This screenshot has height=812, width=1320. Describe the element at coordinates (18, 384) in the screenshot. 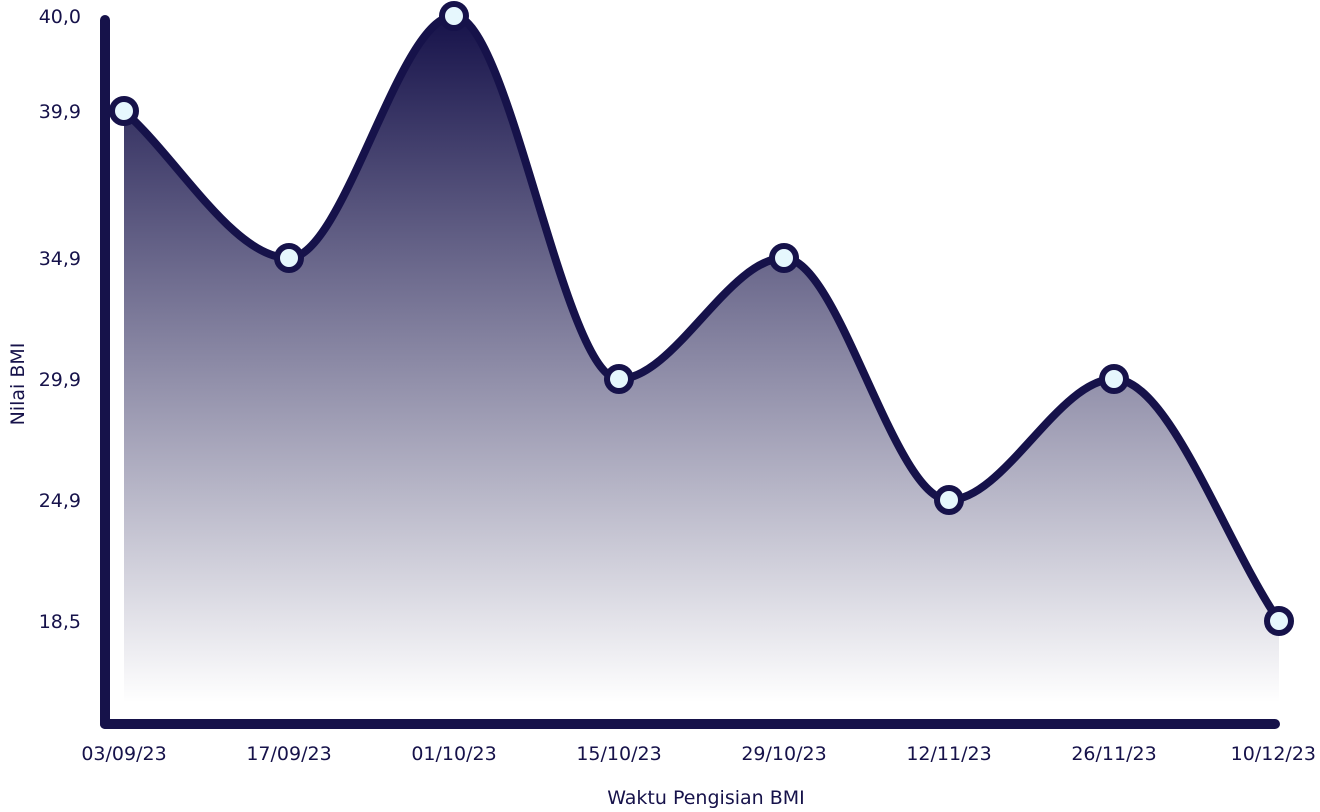

I see `y-axis-title: Nilai BMI` at that location.